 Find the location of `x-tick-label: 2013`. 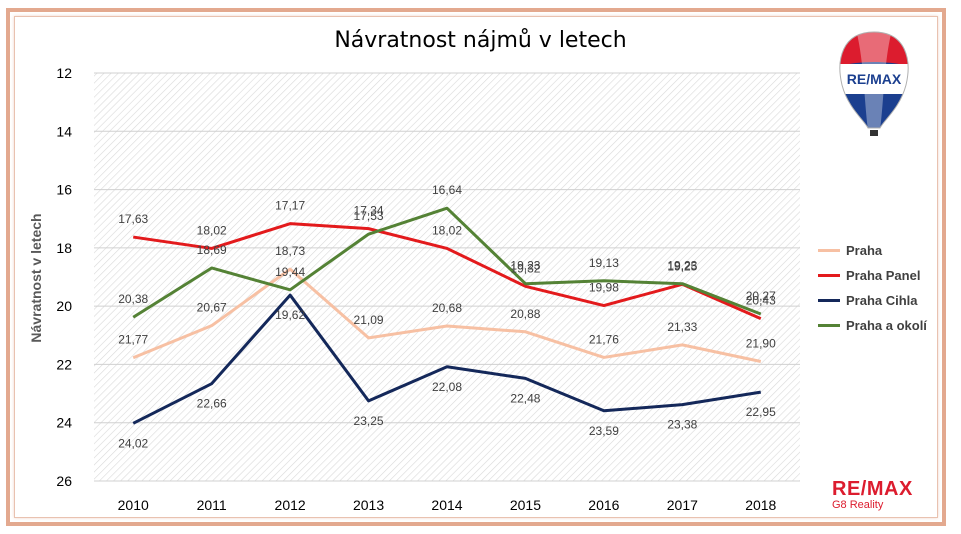

x-tick-label: 2013 is located at coordinates (368, 505).